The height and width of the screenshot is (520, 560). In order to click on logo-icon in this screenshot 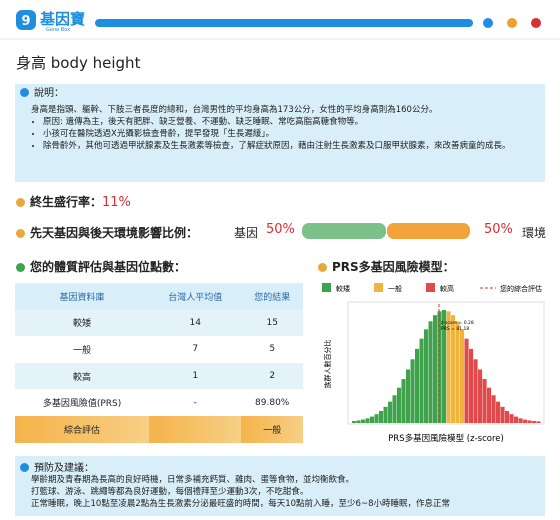, I will do `click(26, 20)`.